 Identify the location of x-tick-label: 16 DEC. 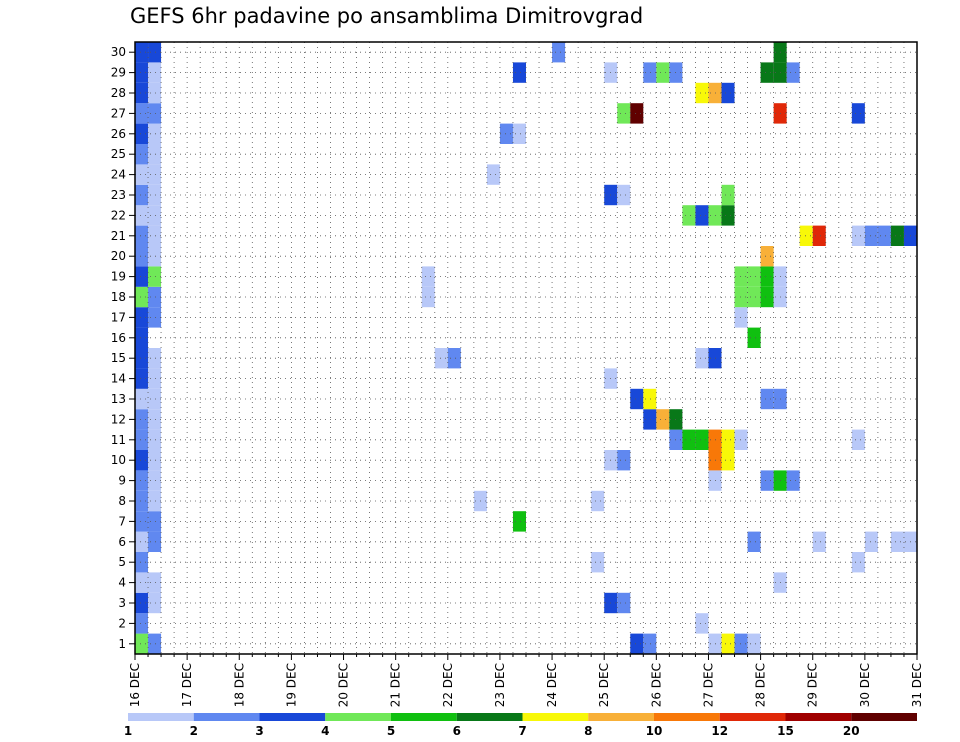
(135, 685).